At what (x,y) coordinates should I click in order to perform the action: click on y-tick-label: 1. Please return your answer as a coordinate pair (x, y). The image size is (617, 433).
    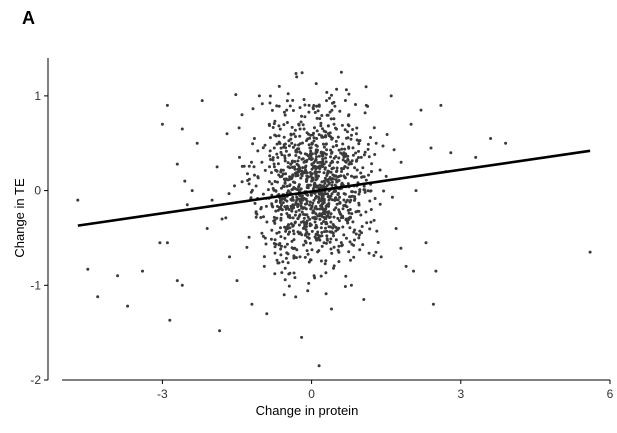
    Looking at the image, I should click on (37, 96).